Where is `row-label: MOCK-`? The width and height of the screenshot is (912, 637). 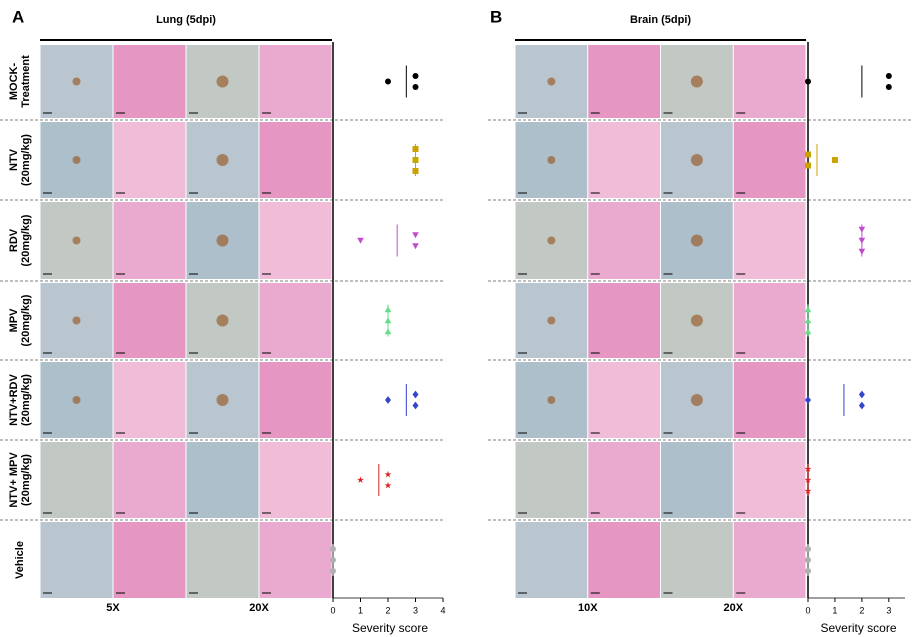 row-label: MOCK- is located at coordinates (14, 82).